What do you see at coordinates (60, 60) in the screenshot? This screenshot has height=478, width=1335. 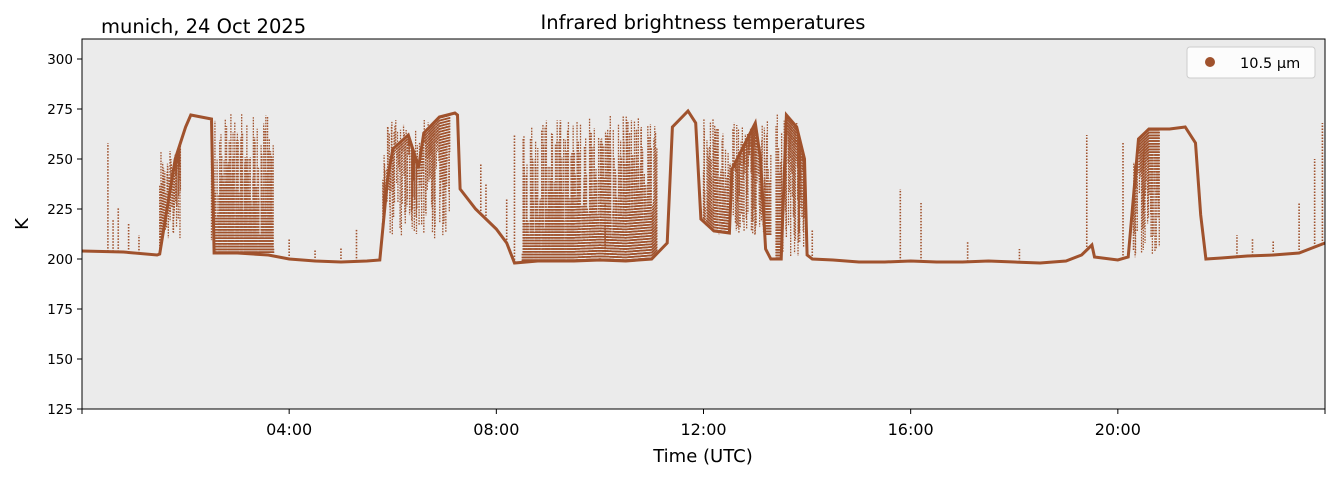 I see `y-tick-label: 300` at bounding box center [60, 60].